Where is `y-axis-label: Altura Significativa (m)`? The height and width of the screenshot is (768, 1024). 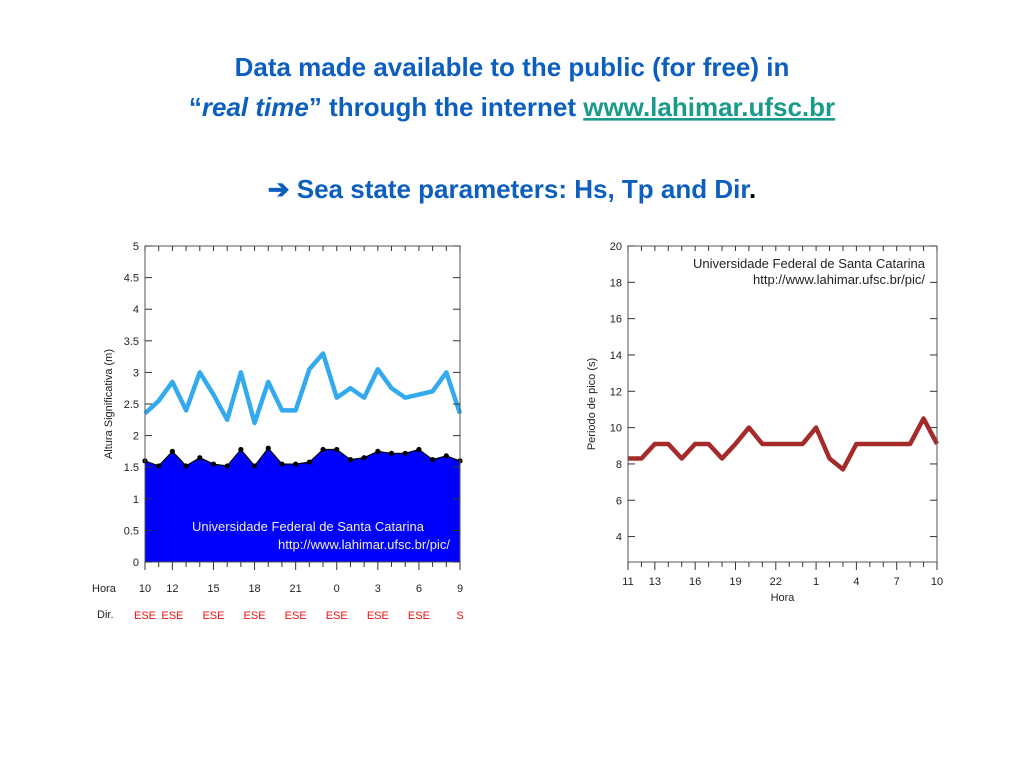 y-axis-label: Altura Significativa (m) is located at coordinates (109, 404).